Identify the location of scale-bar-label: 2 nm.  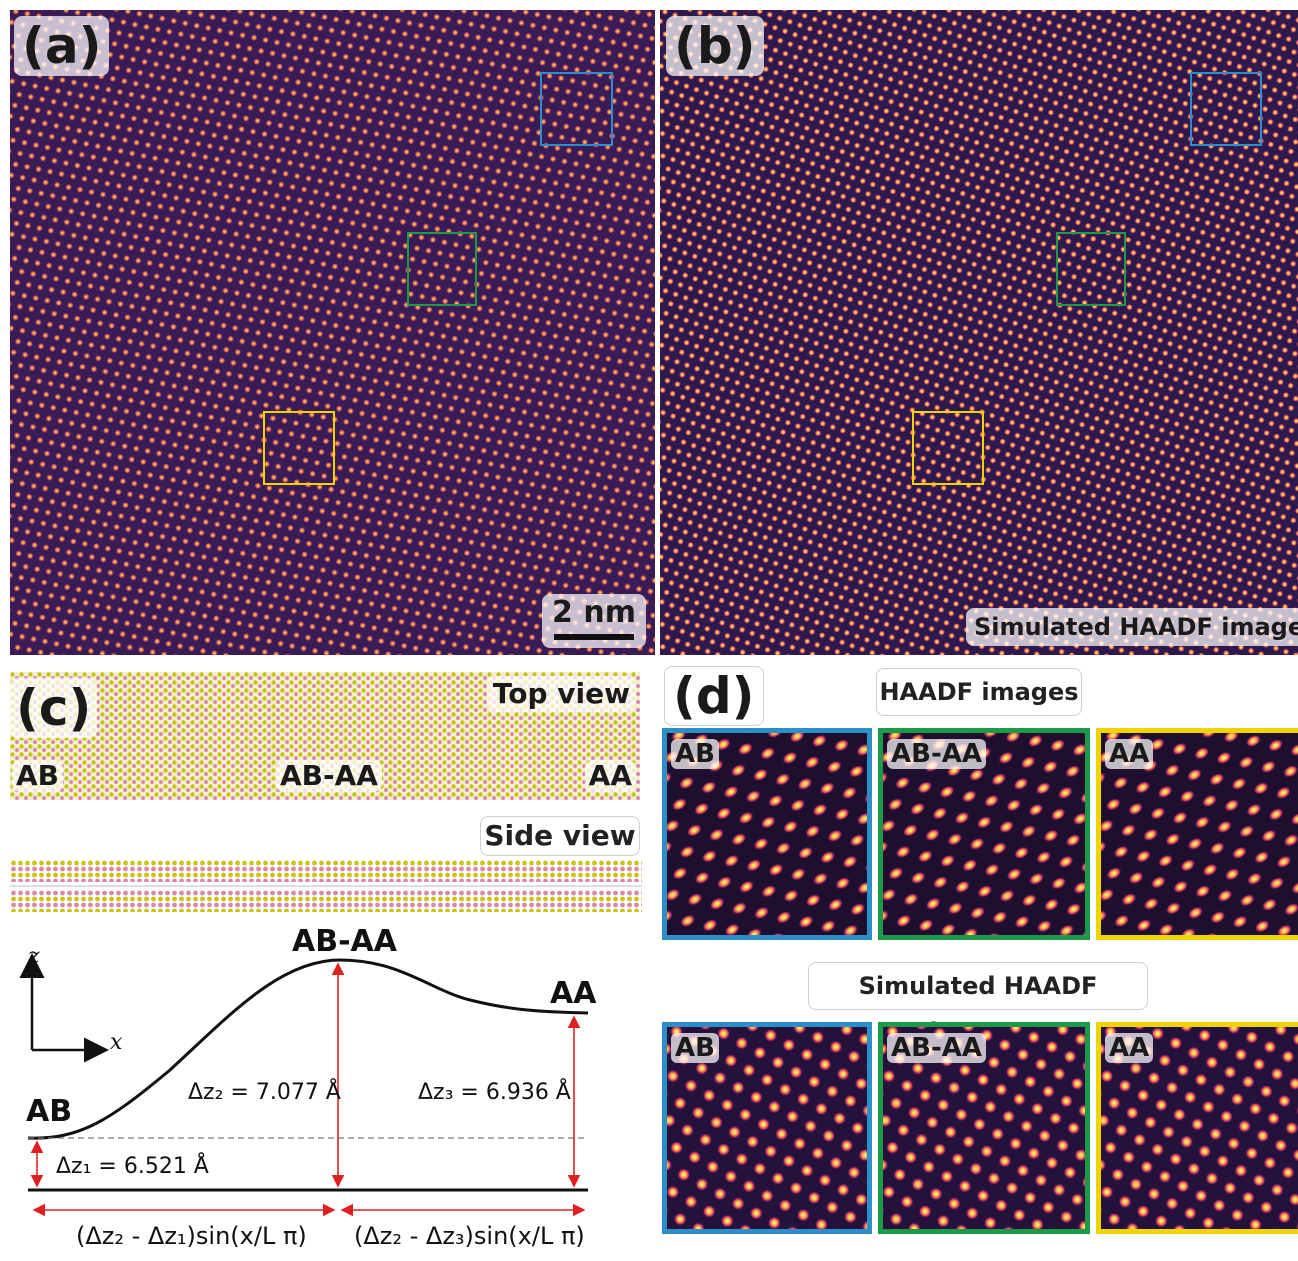
(594, 612).